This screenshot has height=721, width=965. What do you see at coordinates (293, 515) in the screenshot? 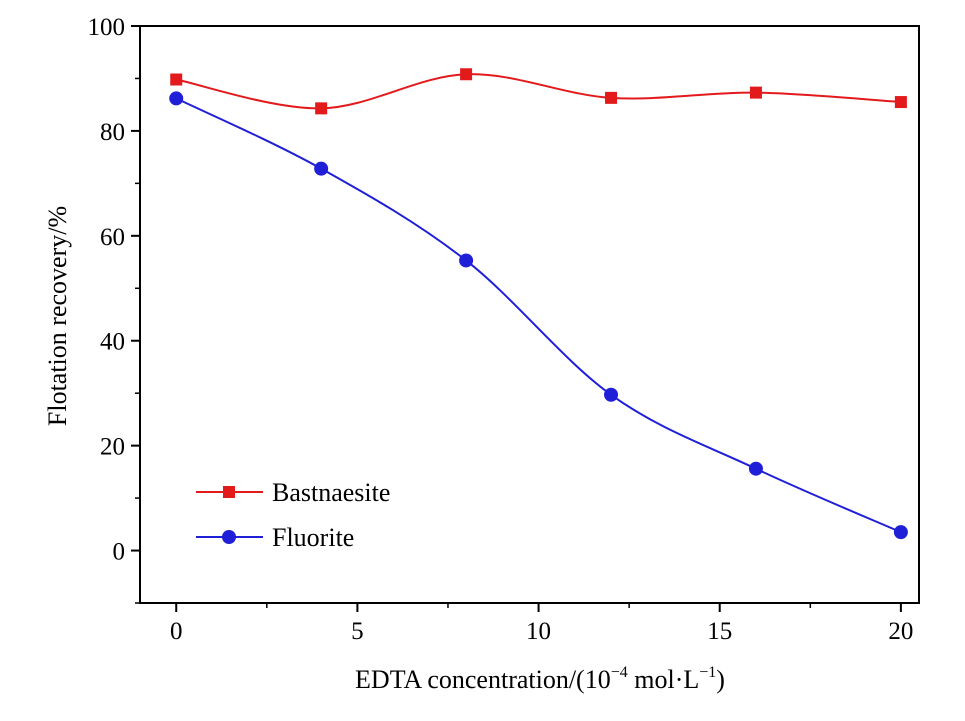
I see `legend: Bastnaesite Fluorite` at bounding box center [293, 515].